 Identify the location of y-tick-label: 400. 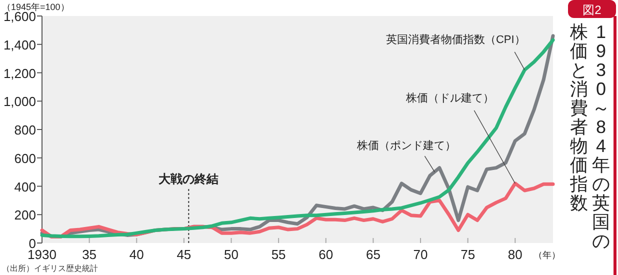
(25, 186).